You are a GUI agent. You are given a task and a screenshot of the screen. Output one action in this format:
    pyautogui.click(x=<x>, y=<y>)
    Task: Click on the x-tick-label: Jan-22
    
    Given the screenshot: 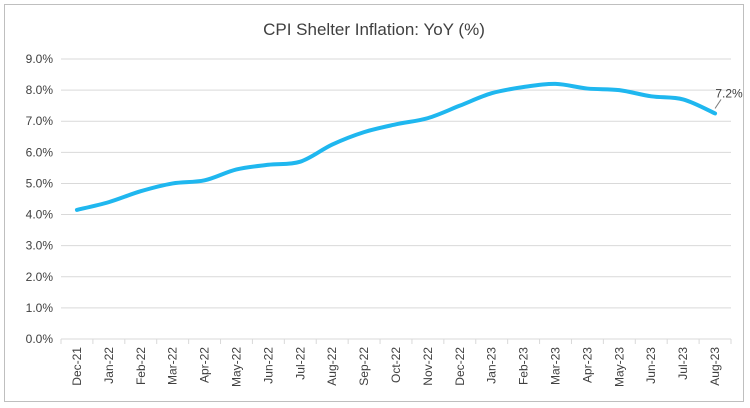 What is the action you would take?
    pyautogui.click(x=109, y=365)
    